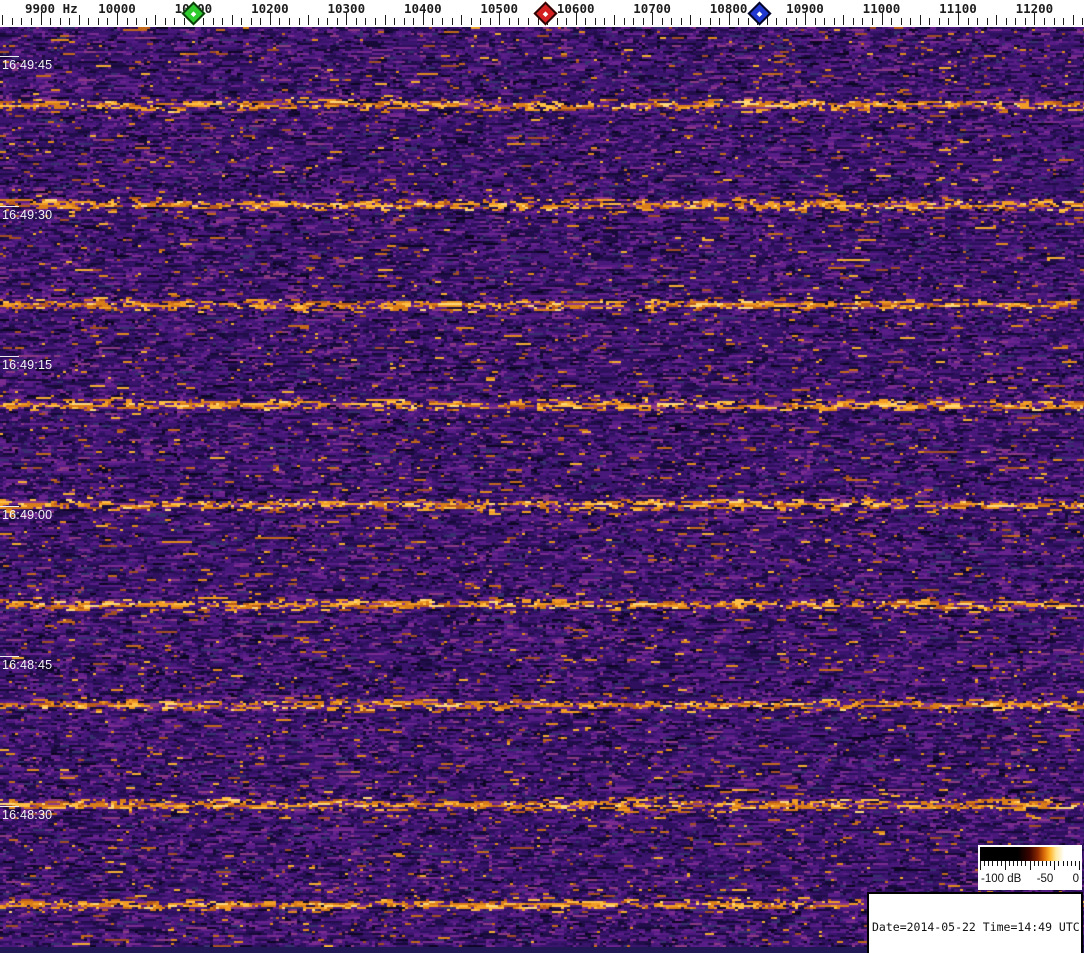 This screenshot has width=1084, height=953. I want to click on freq-label: 10800, so click(728, 8).